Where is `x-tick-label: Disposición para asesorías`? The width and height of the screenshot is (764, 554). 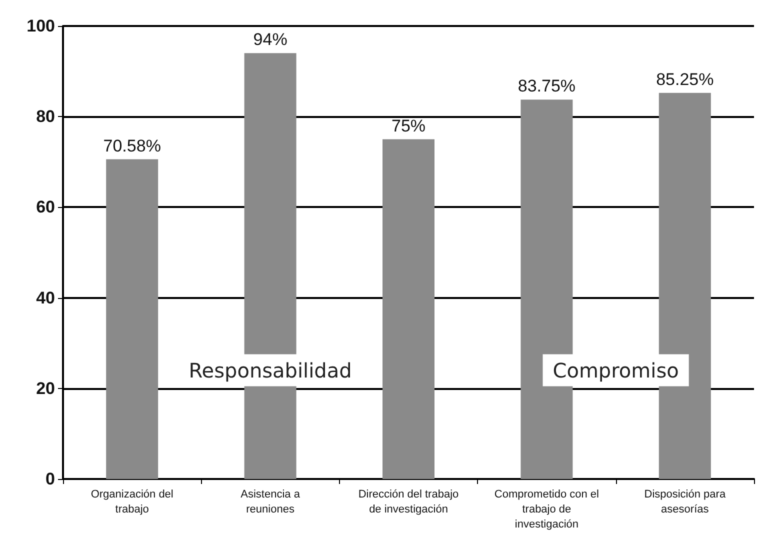
x-tick-label: Disposición para asesorías is located at coordinates (685, 502).